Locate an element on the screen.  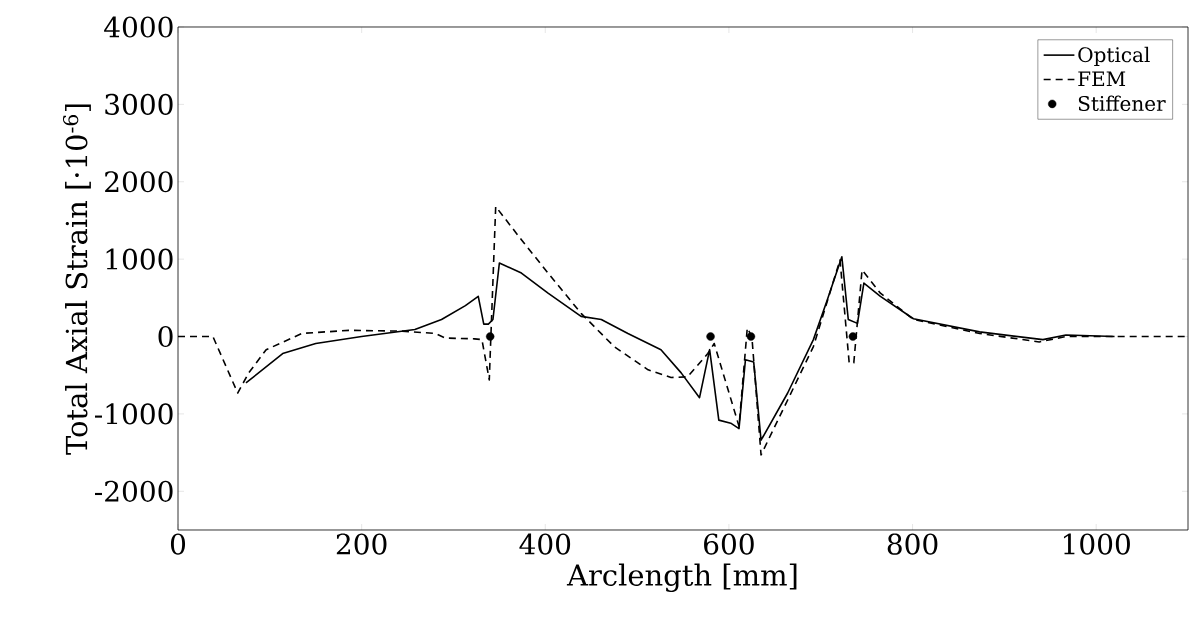
y-axis-title: Total Axial Strain [·10$^{-6}$] is located at coordinates (76, 279).